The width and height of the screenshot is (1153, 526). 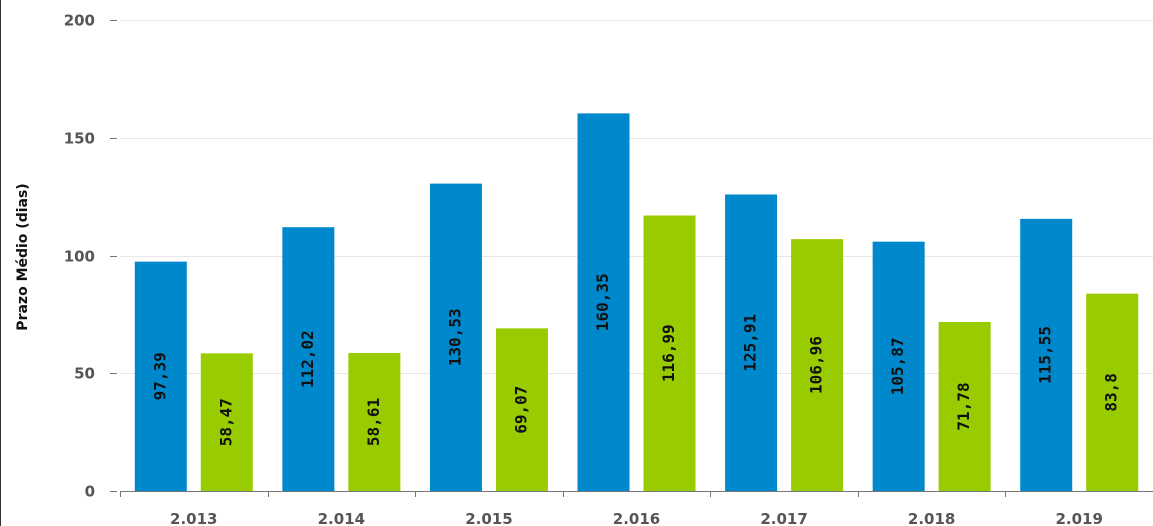 I want to click on data-label: 83,8, so click(x=1111, y=392).